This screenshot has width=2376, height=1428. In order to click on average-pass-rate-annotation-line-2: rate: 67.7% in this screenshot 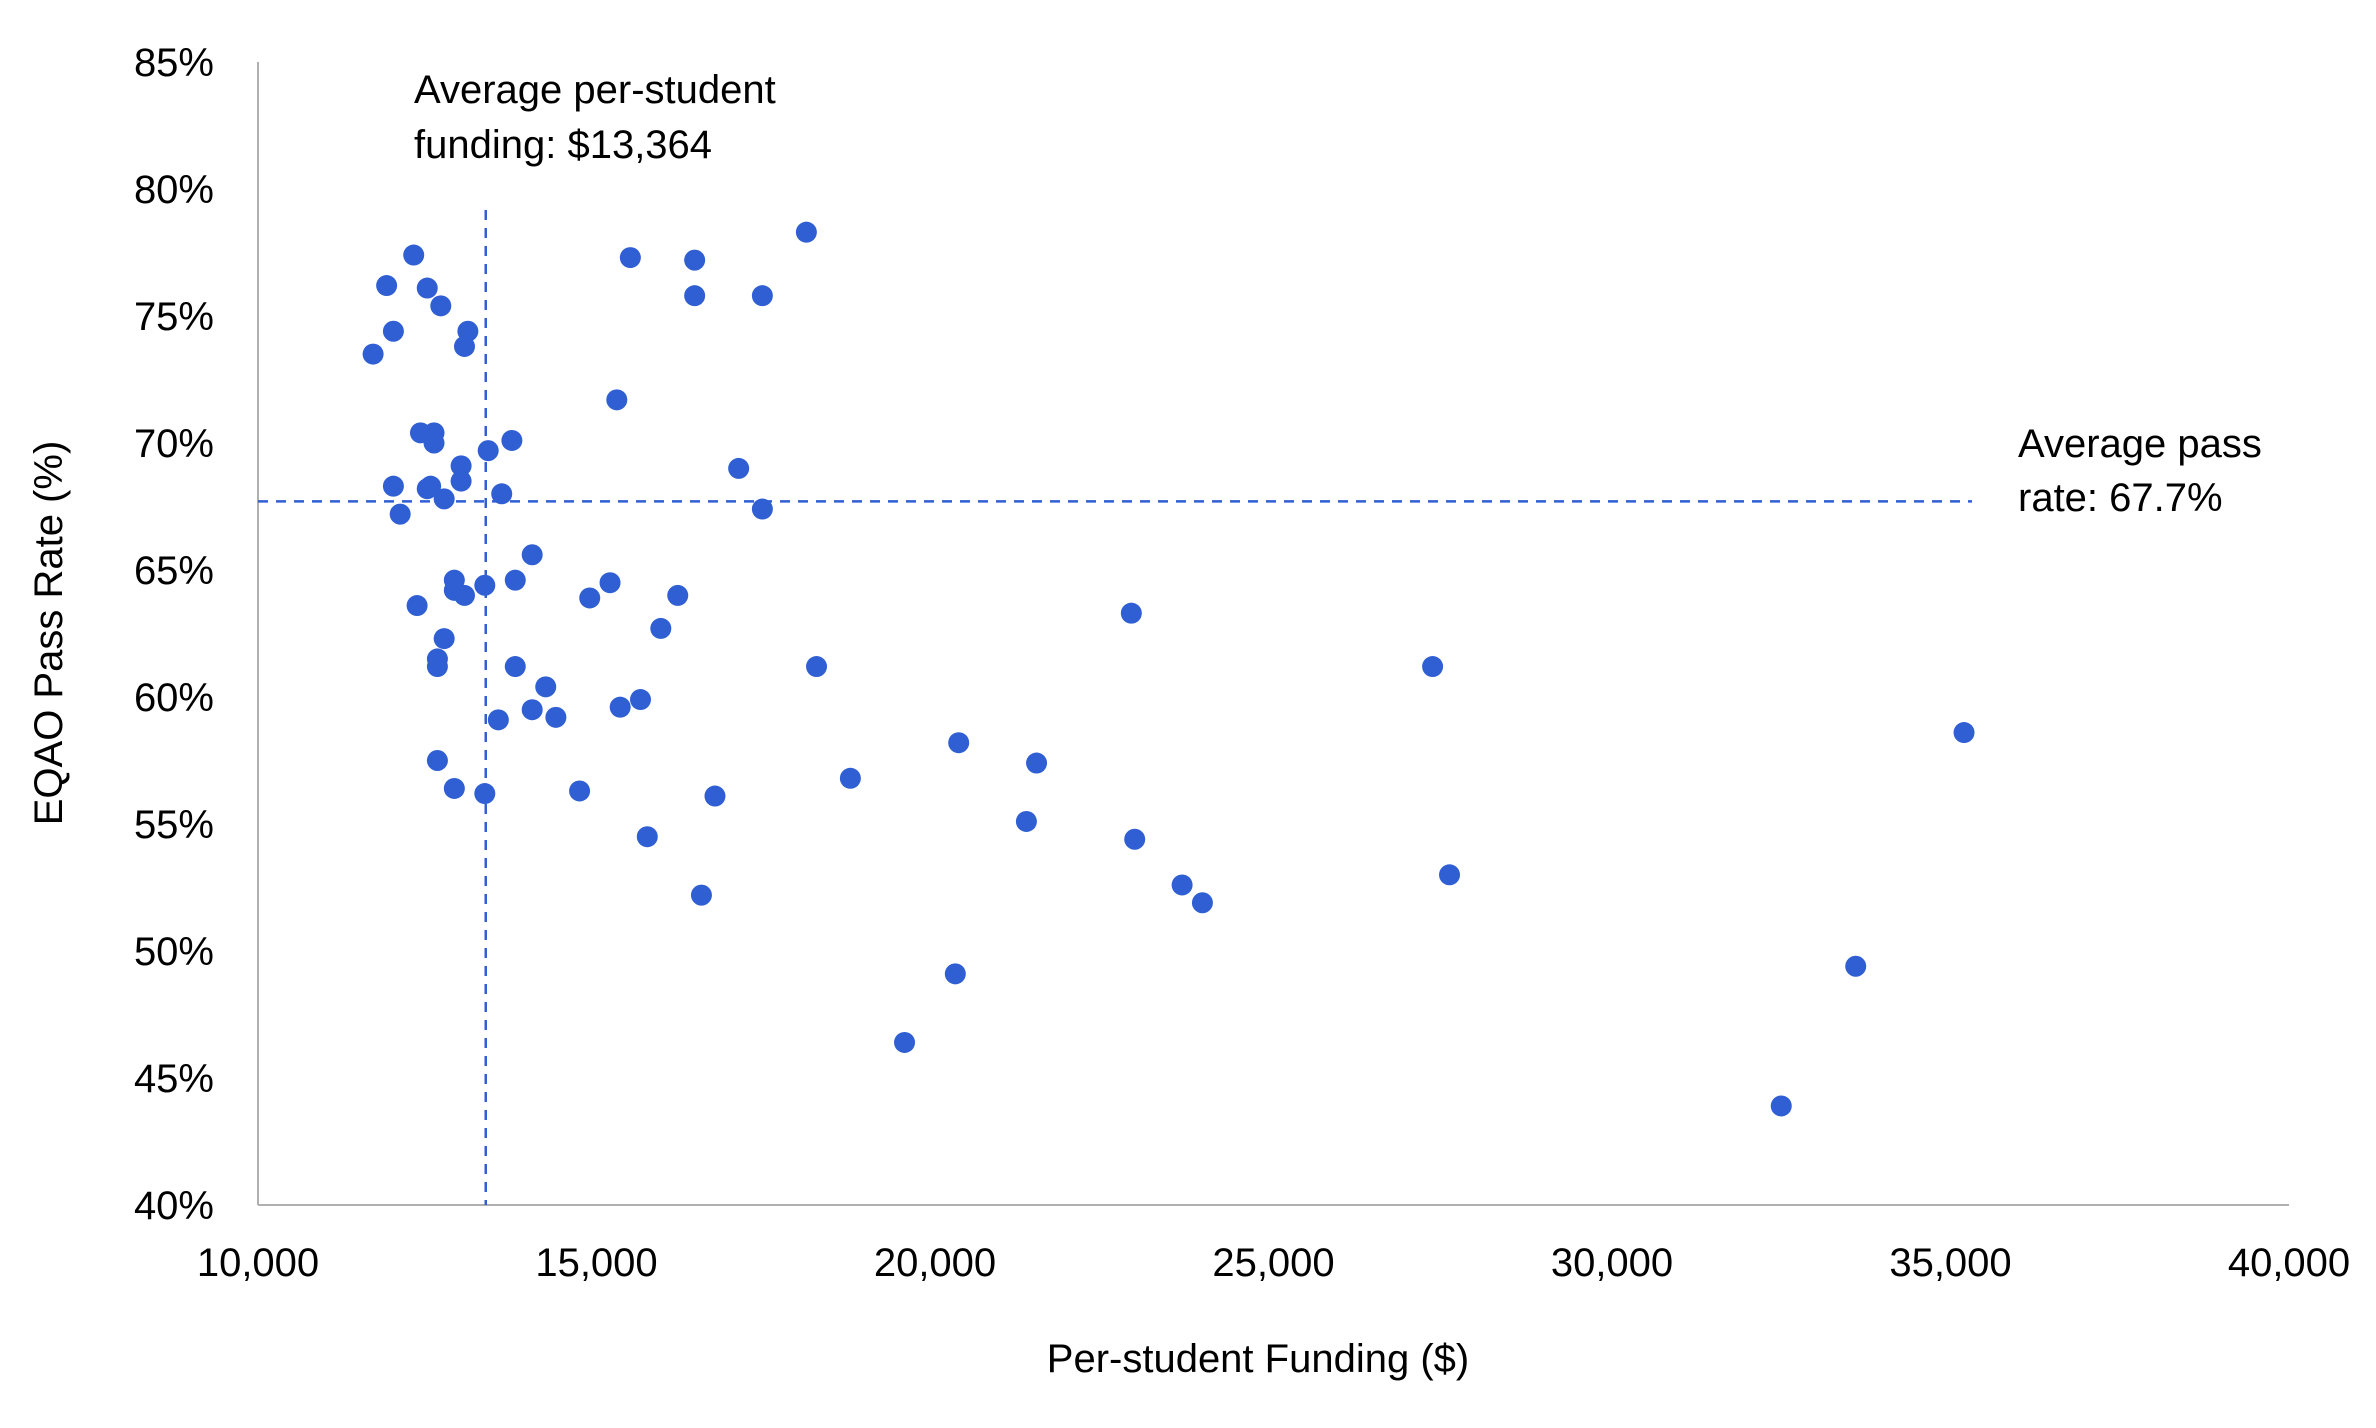, I will do `click(2120, 498)`.